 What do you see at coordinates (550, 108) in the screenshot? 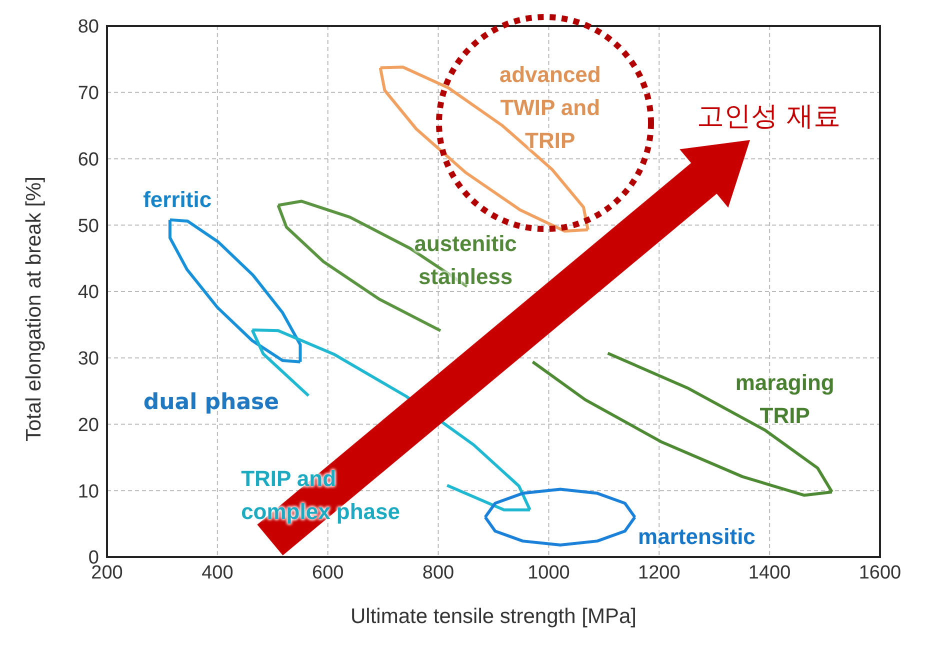
I see `series-label: advanced TWIP and TRIP` at bounding box center [550, 108].